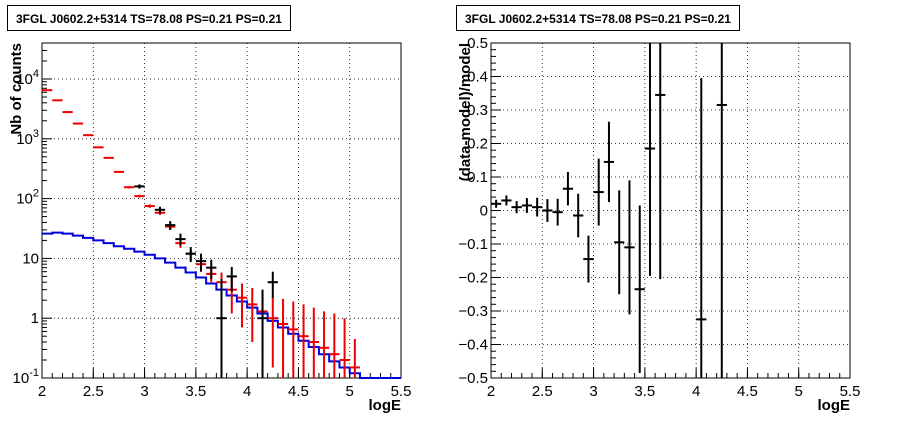 This screenshot has width=898, height=421. What do you see at coordinates (473, 278) in the screenshot?
I see `y-tick-label: −0.2` at bounding box center [473, 278].